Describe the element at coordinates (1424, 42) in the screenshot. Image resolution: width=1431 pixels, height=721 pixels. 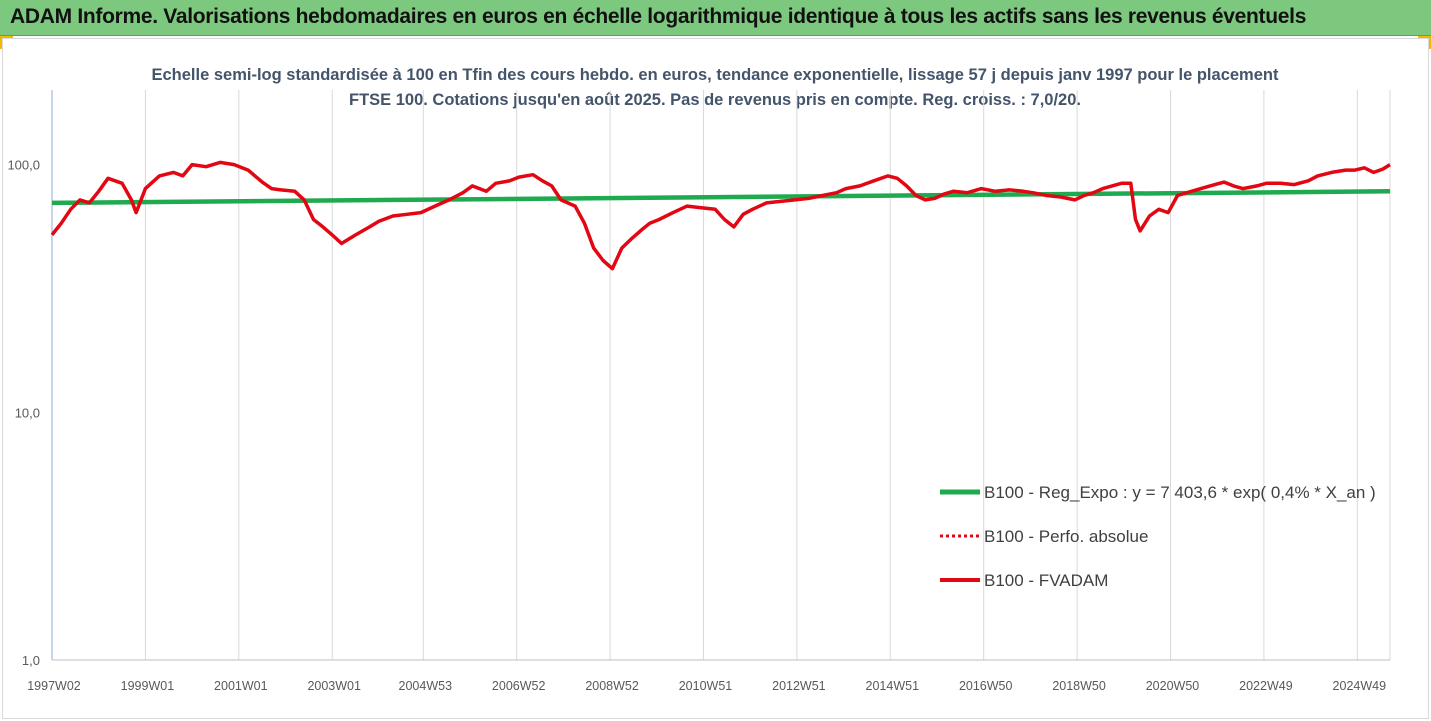
I see `corner-marker-right` at that location.